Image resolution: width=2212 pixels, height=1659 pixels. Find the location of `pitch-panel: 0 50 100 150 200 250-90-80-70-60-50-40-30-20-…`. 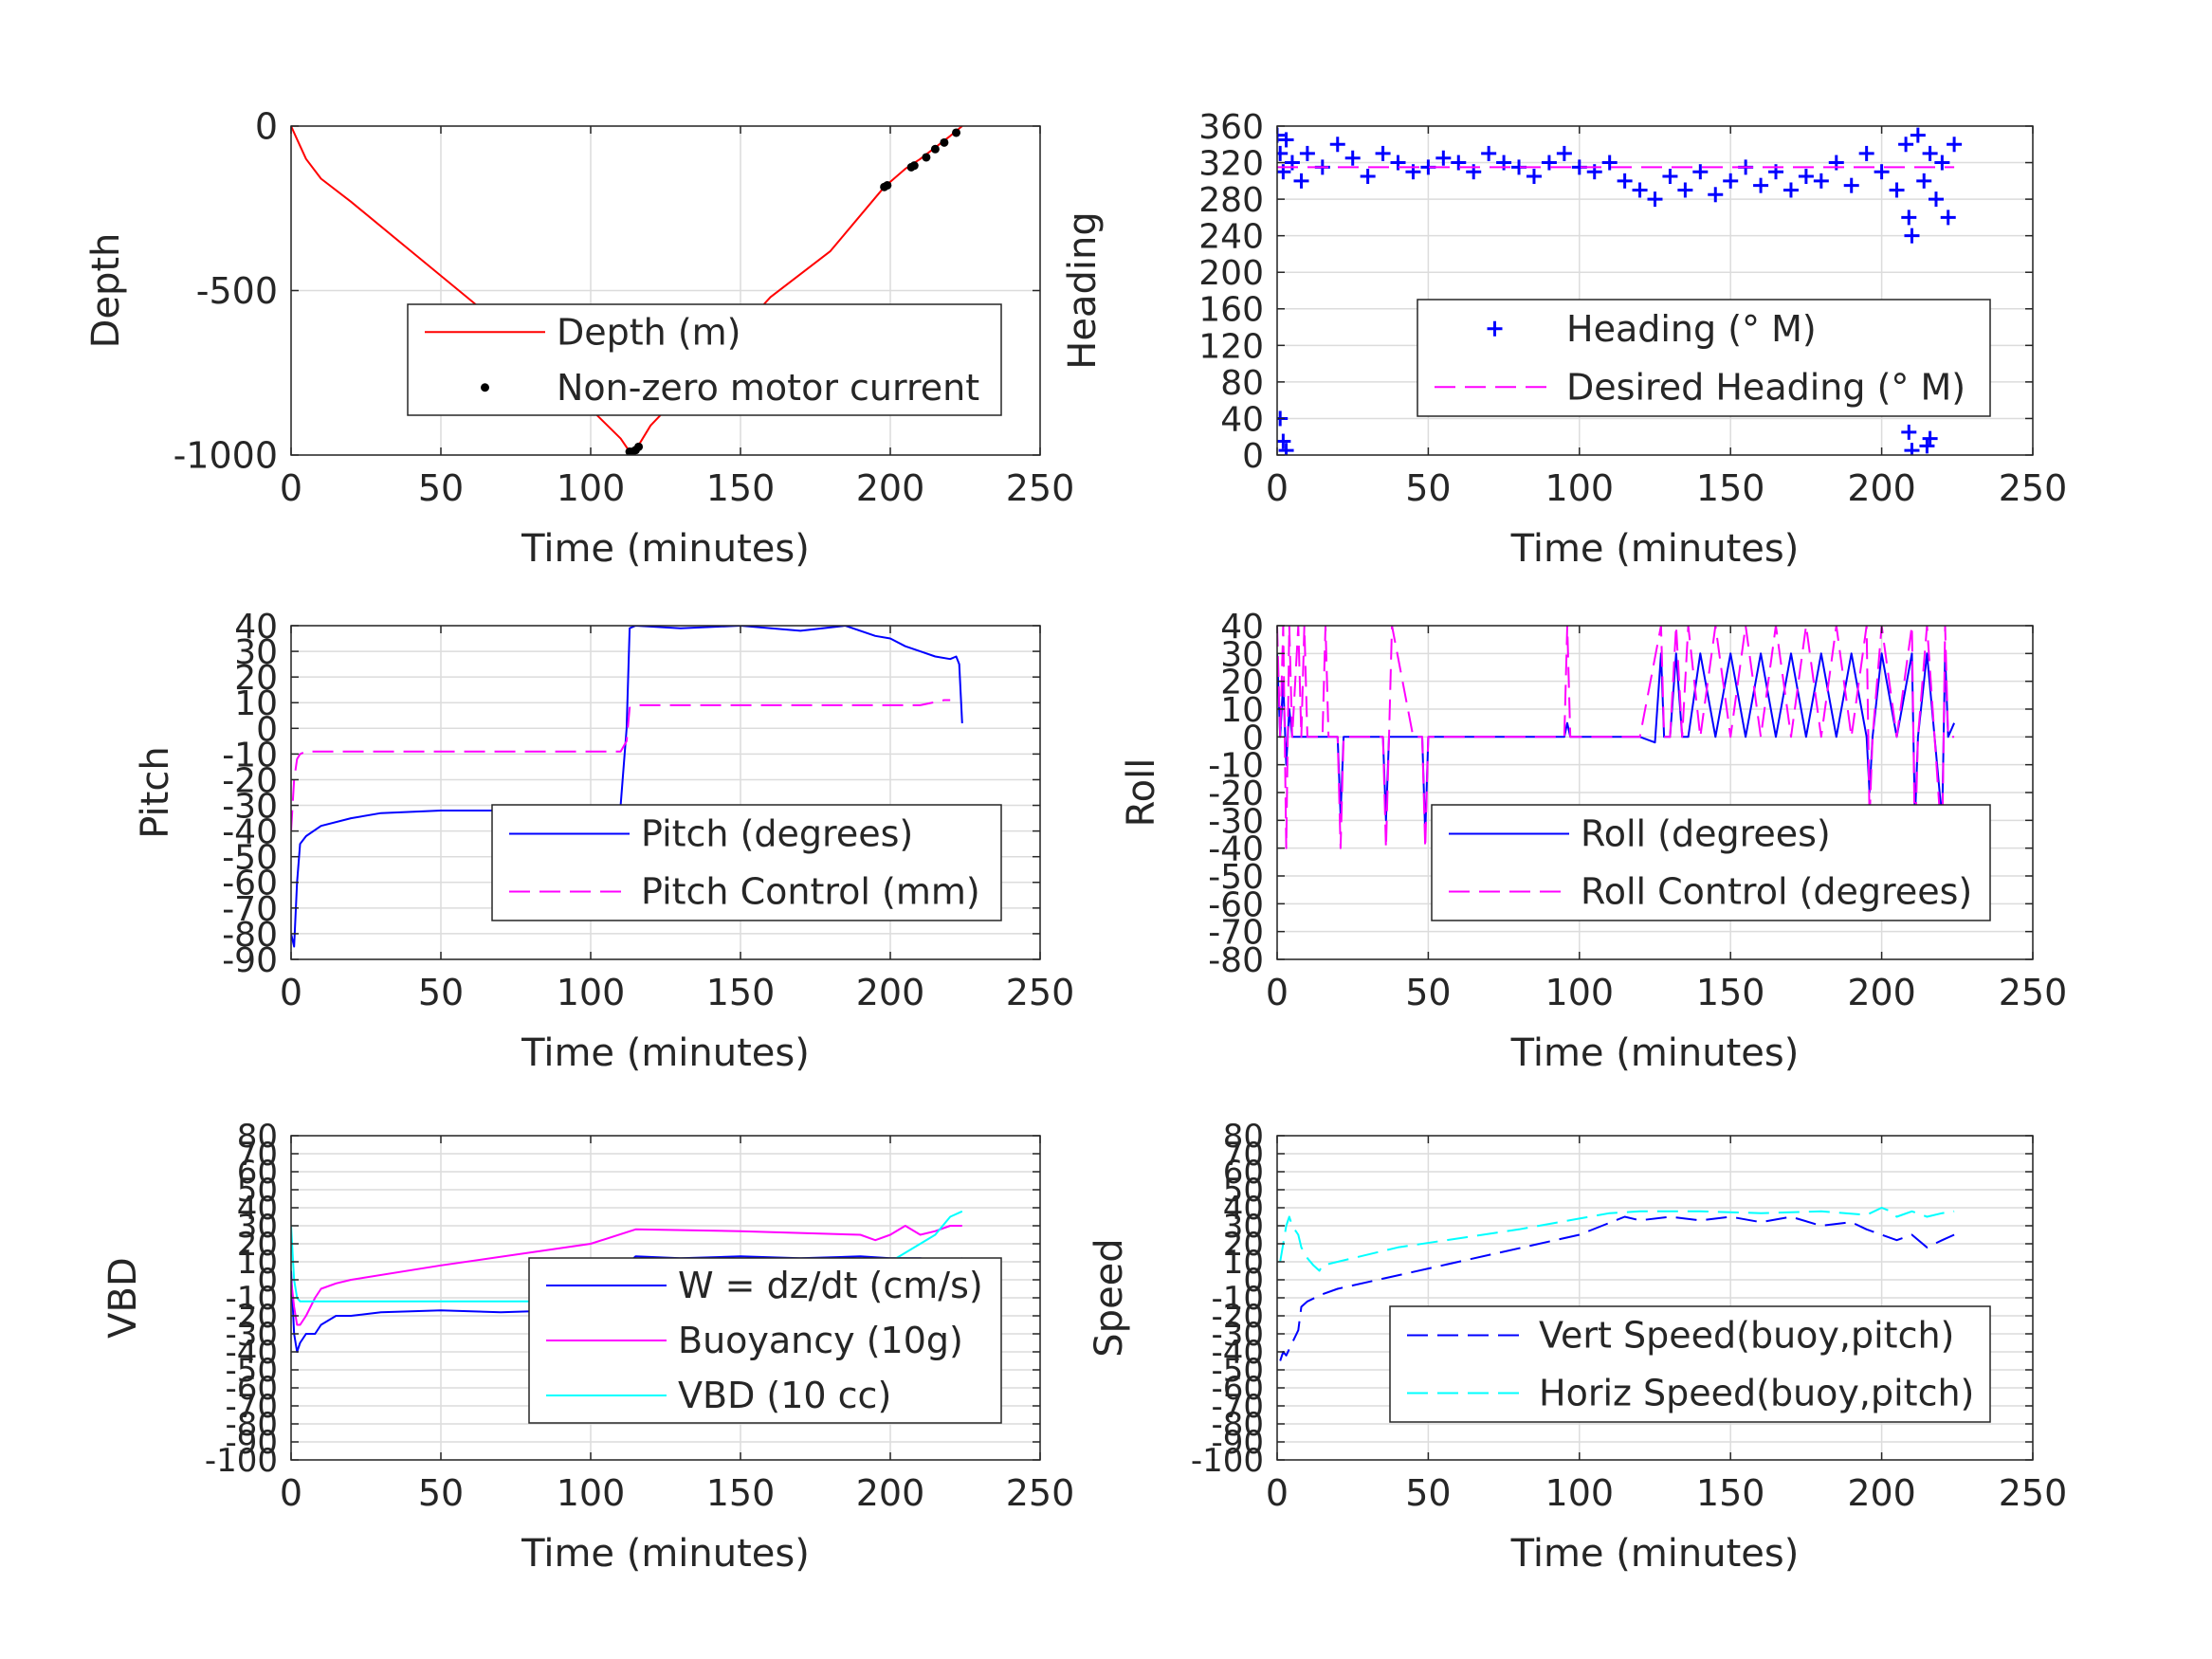

pitch-panel: 0 50 100 150 200 250-90-80-70-60-50-40-30-20-… is located at coordinates (604, 841).